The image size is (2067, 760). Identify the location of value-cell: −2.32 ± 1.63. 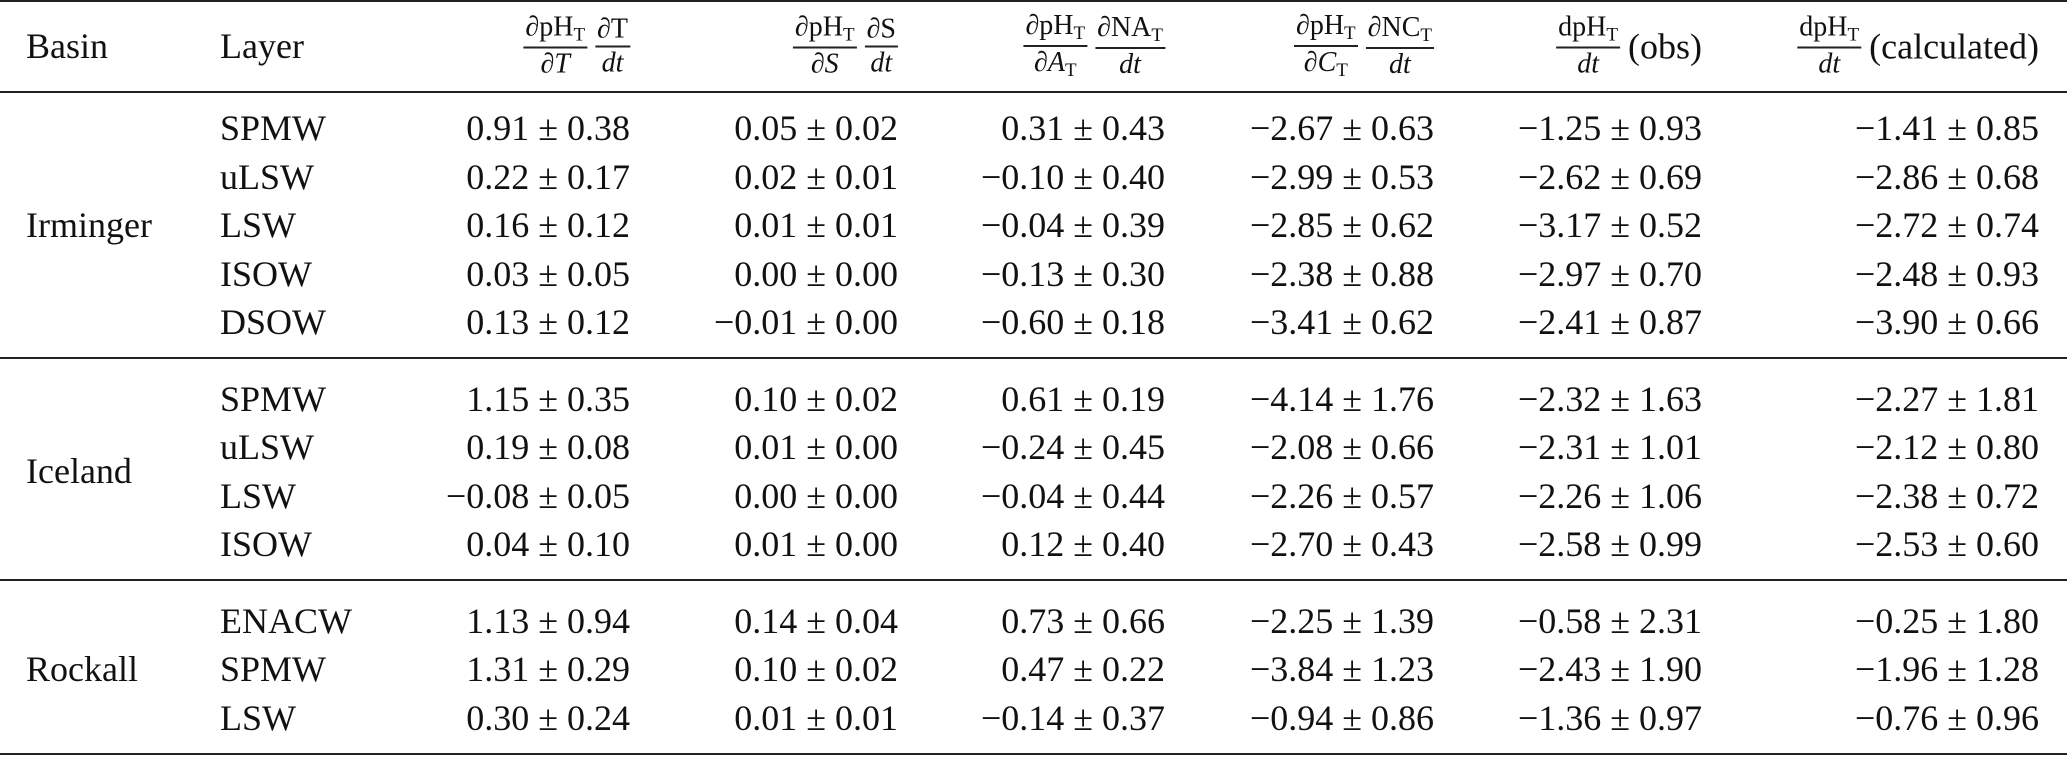
(1609, 398).